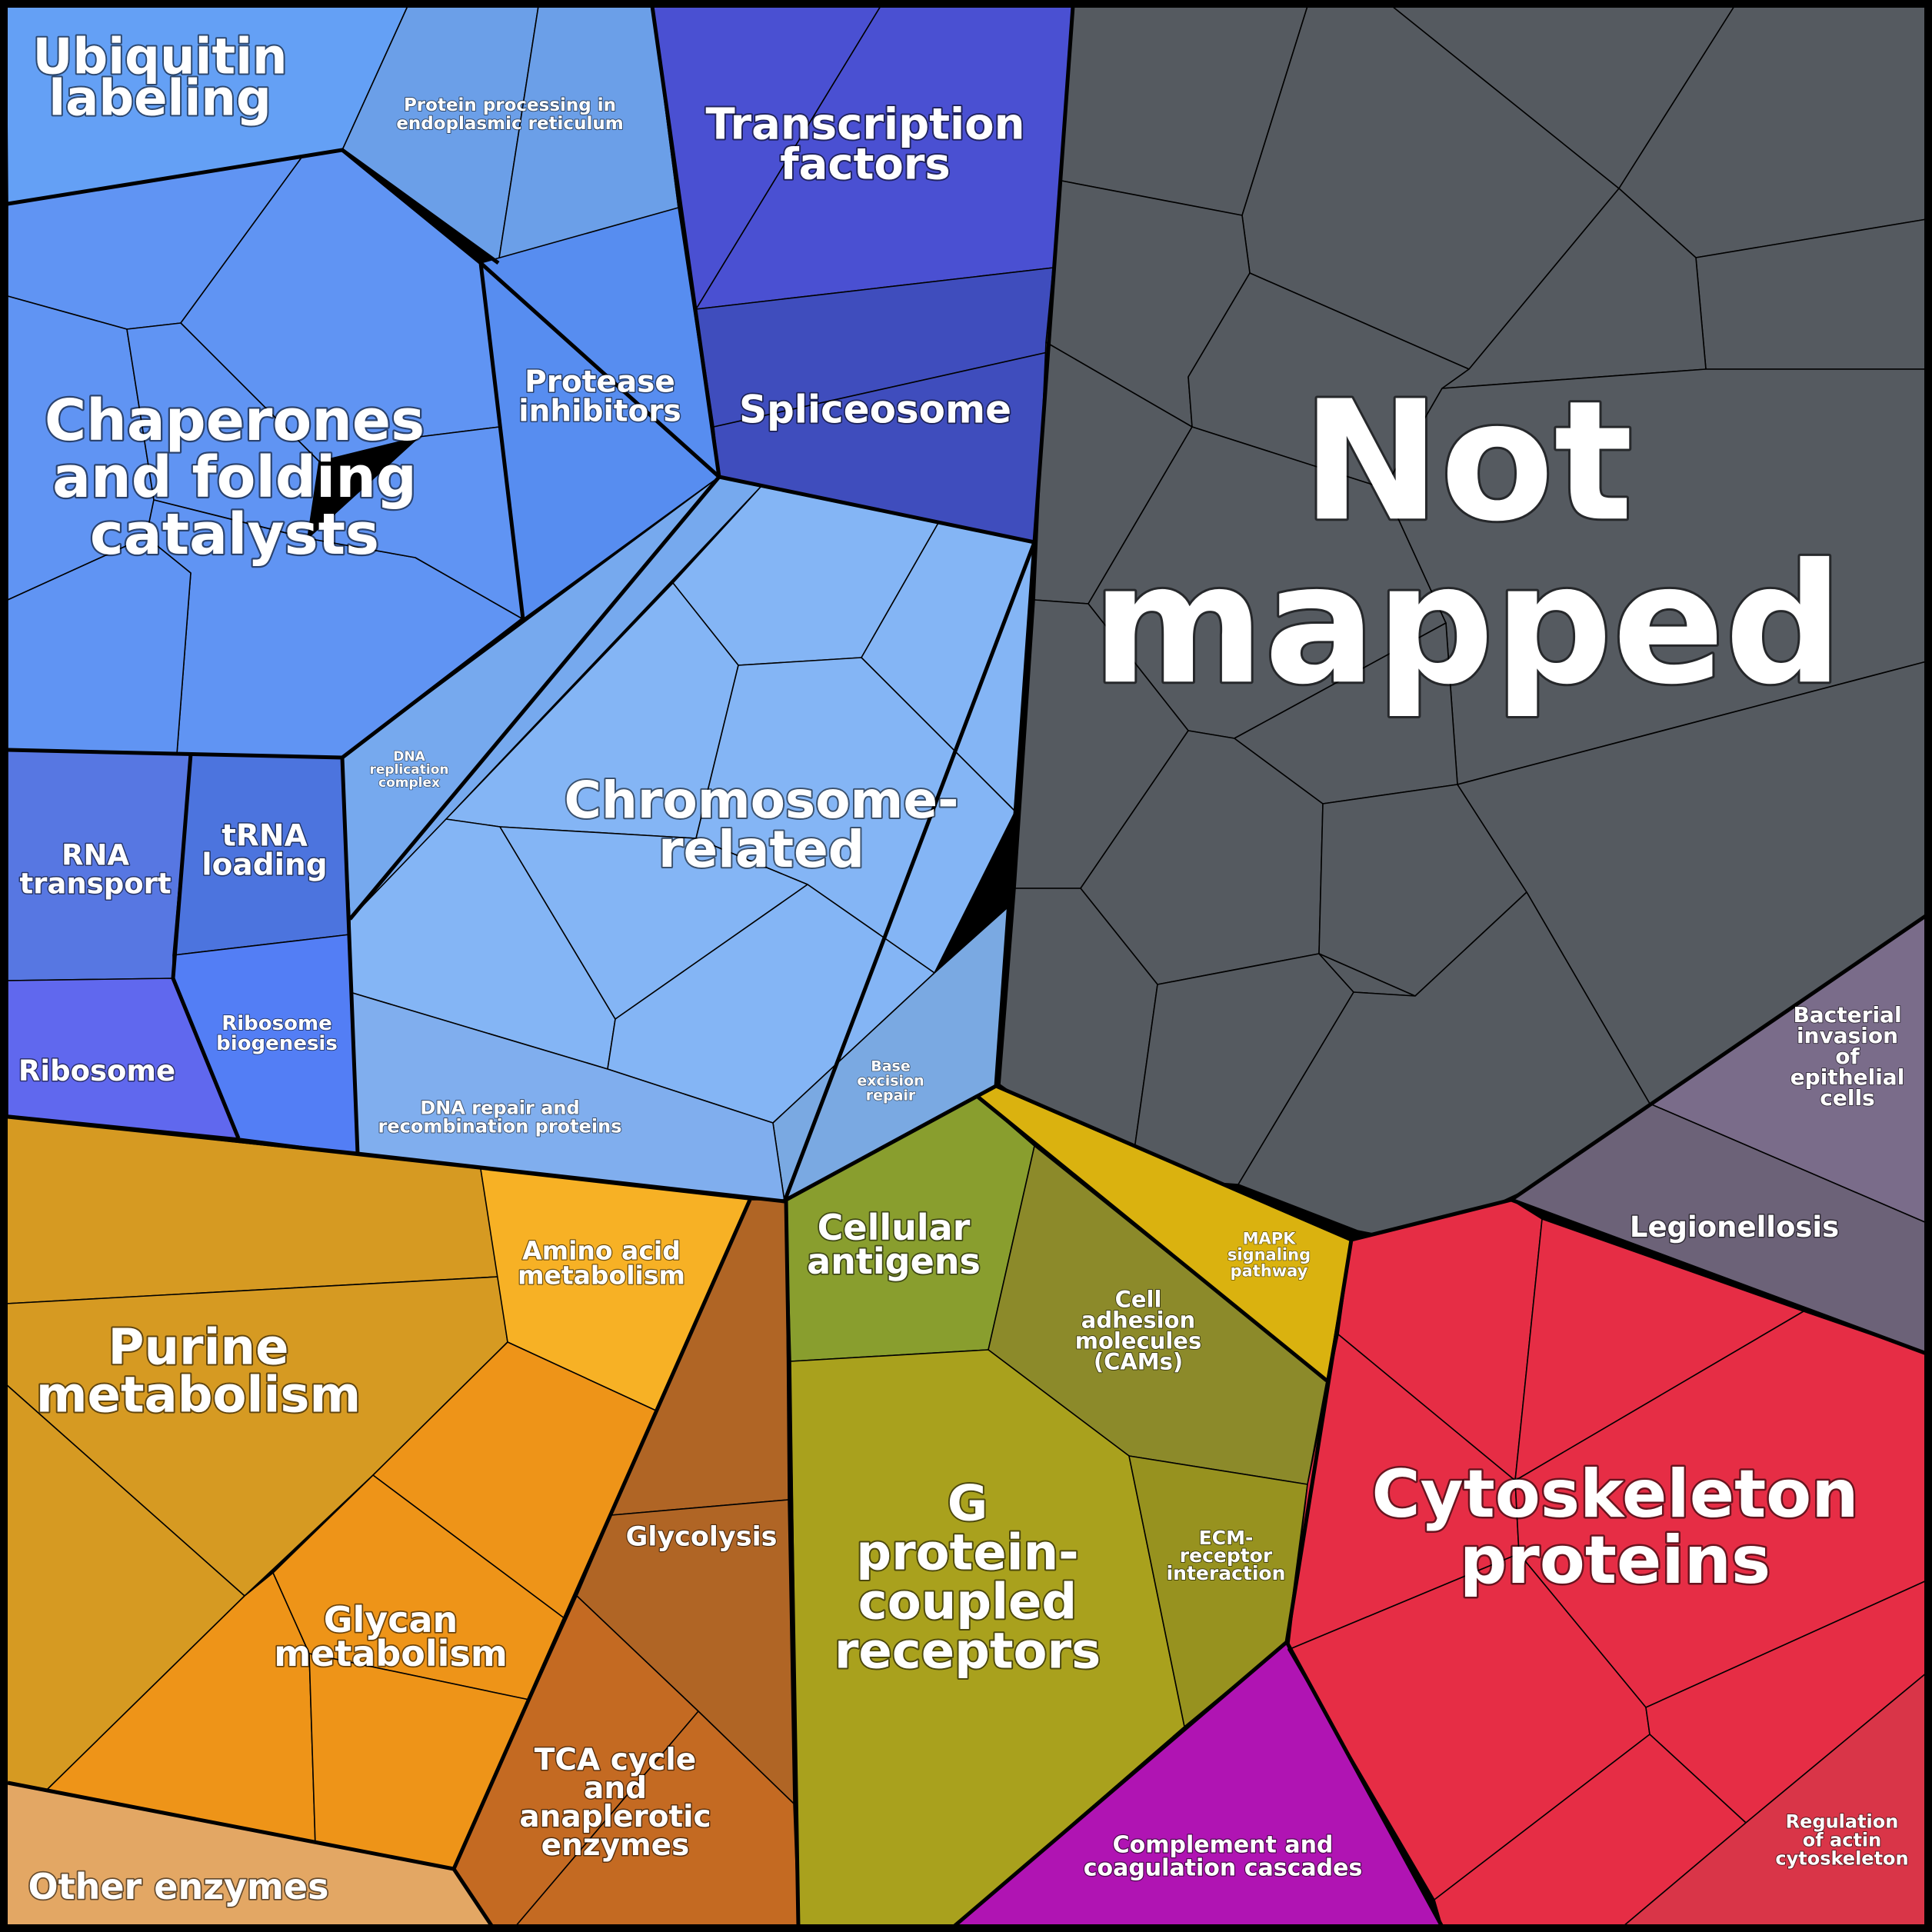 This screenshot has width=1932, height=1932. Describe the element at coordinates (894, 1261) in the screenshot. I see `label-line: antigens` at that location.